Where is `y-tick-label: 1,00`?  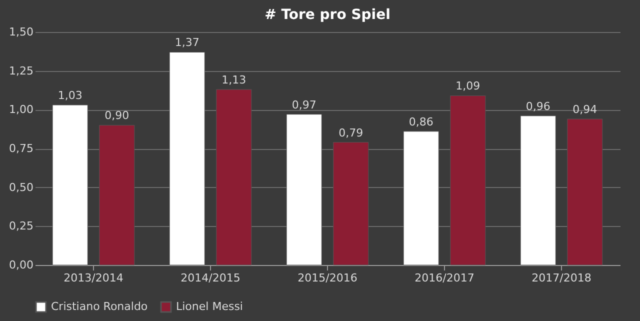
y-tick-label: 1,00 is located at coordinates (21, 109).